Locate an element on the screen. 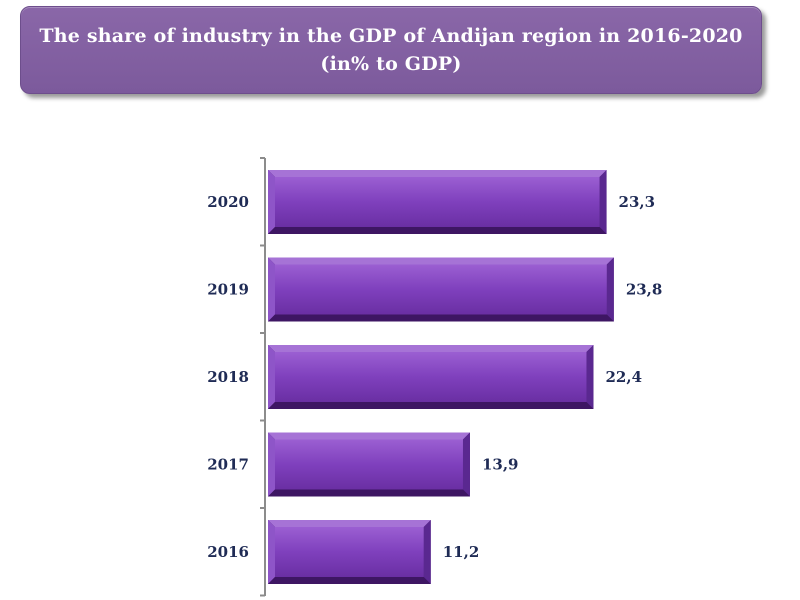  y-tick-label: 2017 is located at coordinates (228, 465).